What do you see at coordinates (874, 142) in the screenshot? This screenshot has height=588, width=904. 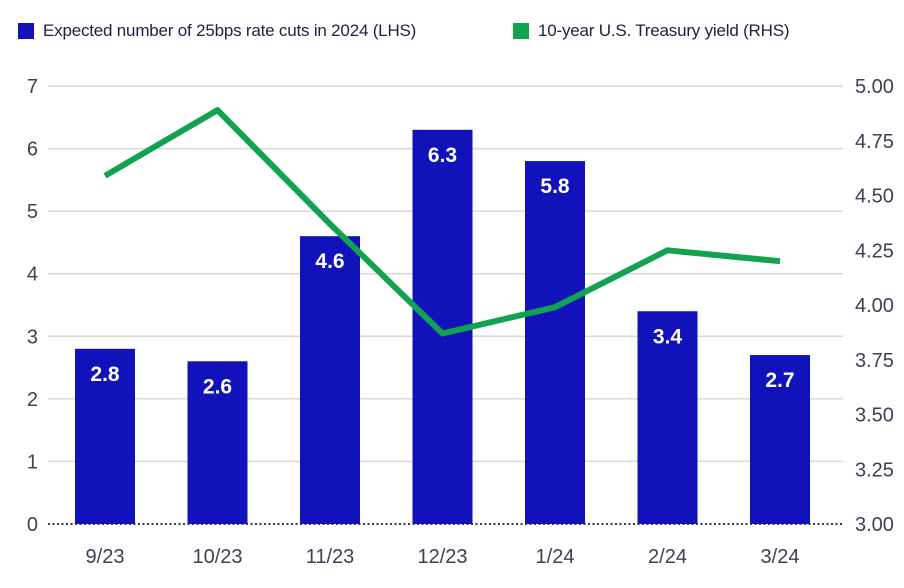 I see `right-axis-tick-label: 4.75` at bounding box center [874, 142].